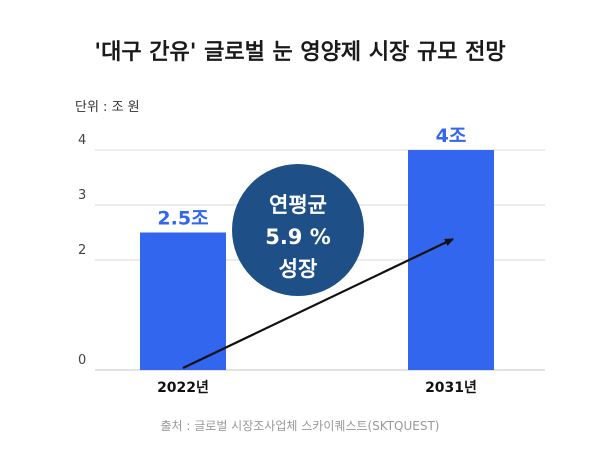 The height and width of the screenshot is (467, 600). Describe the element at coordinates (182, 219) in the screenshot. I see `data-label: 2.5조` at that location.